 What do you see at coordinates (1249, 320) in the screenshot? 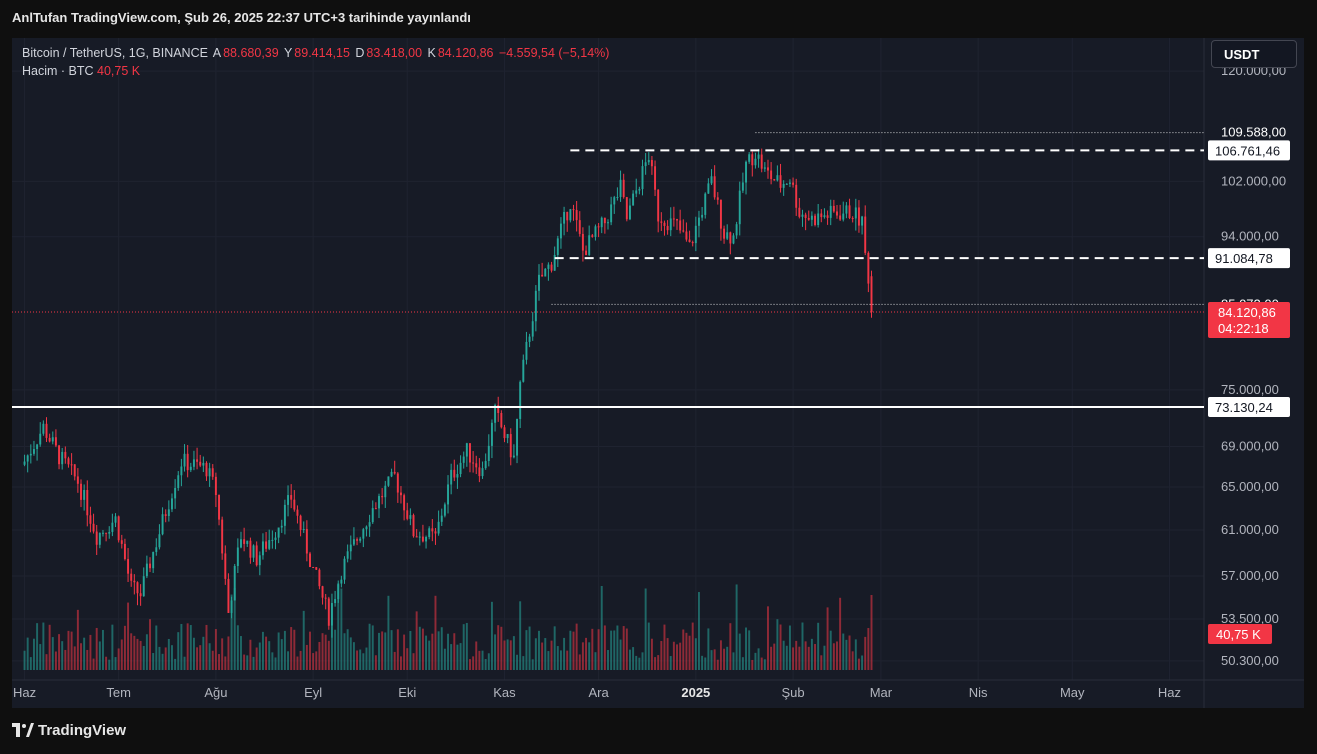
I see `last-price-badge` at bounding box center [1249, 320].